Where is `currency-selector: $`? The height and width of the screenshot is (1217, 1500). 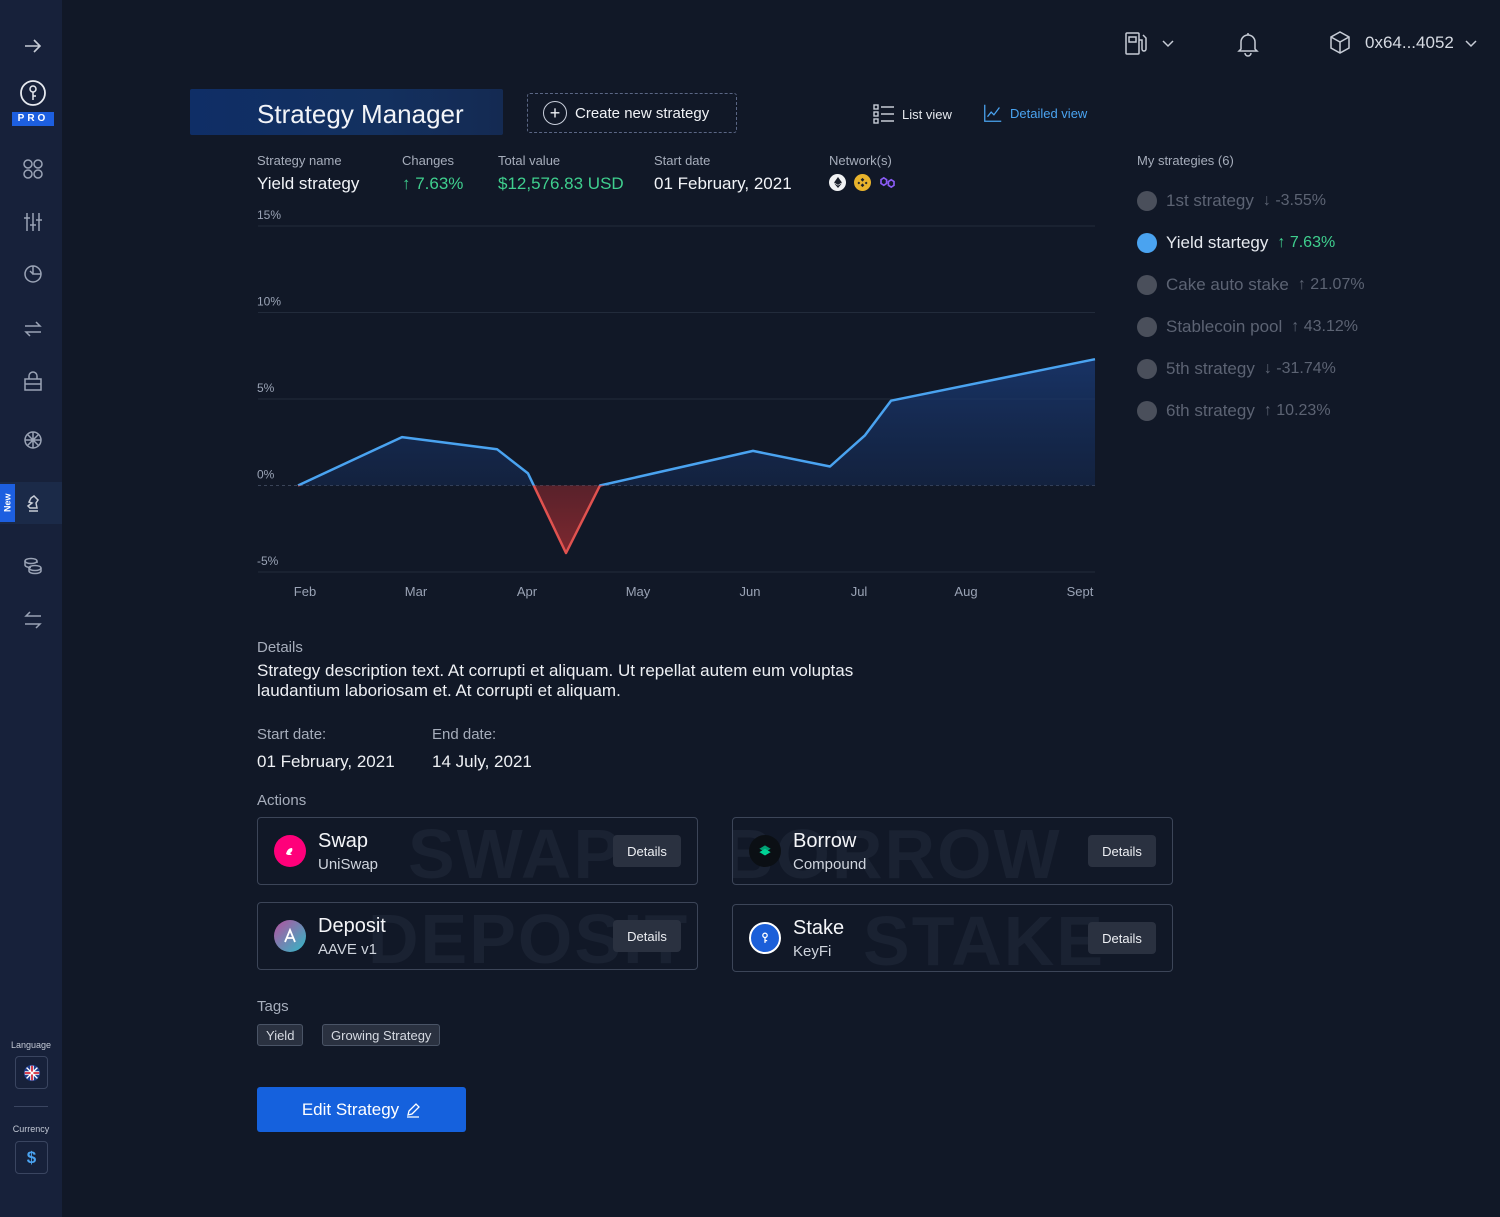 currency-selector: $ is located at coordinates (31, 1157).